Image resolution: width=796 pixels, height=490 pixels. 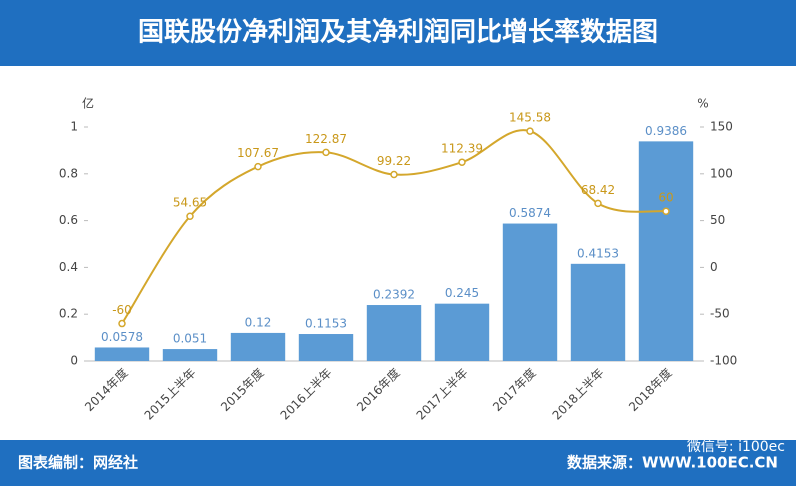 What do you see at coordinates (68, 220) in the screenshot?
I see `y-tick-label: 0.6` at bounding box center [68, 220].